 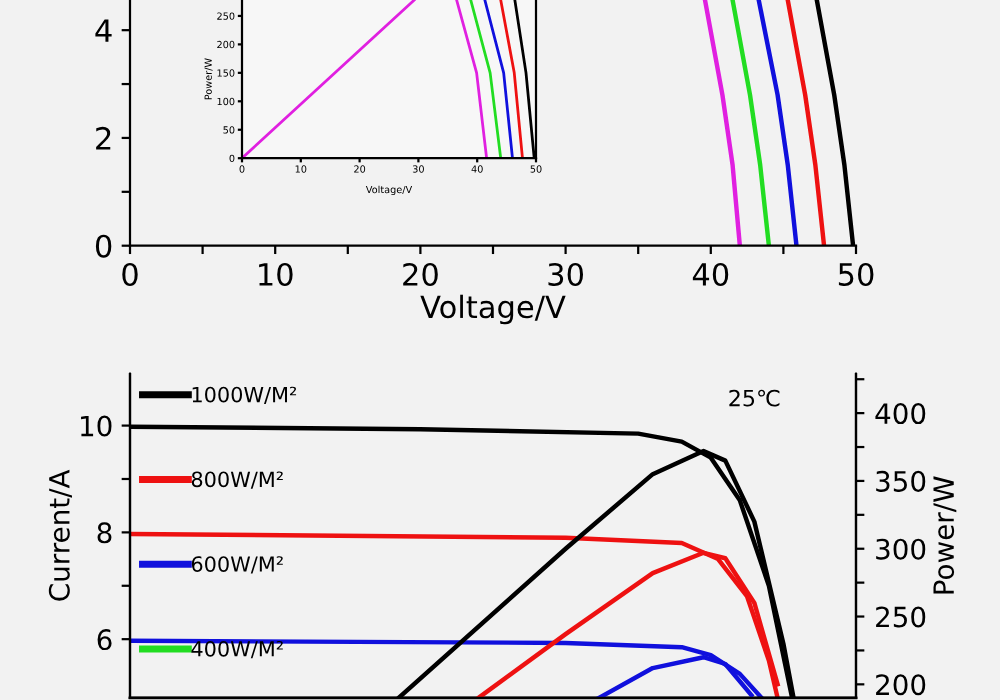 I want to click on legend-label: 800W/M², so click(x=237, y=480).